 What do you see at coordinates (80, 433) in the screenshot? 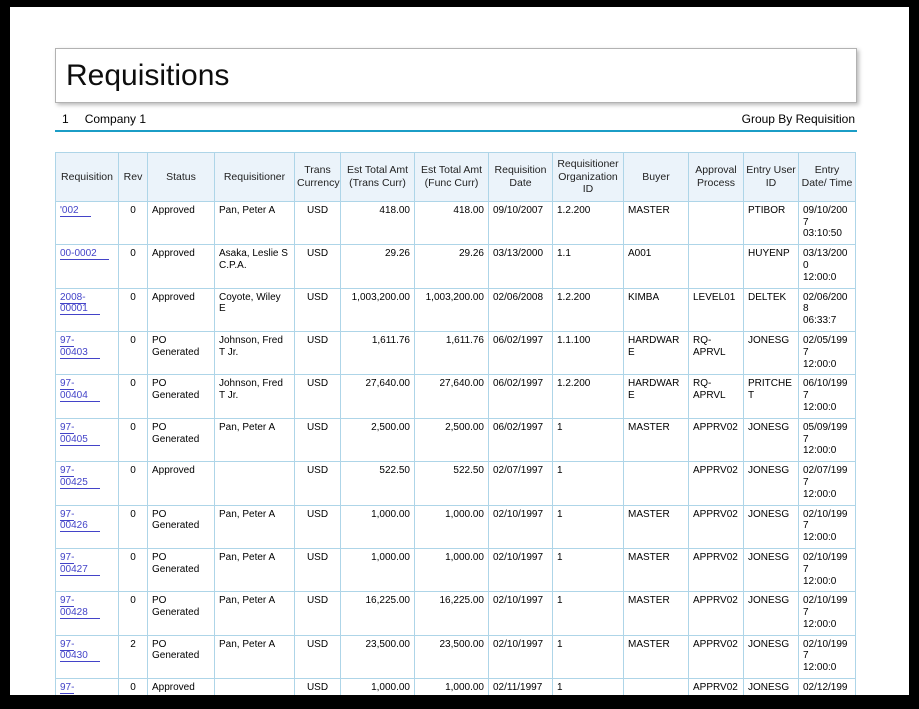
I see `requisition-link: 97-00405` at bounding box center [80, 433].